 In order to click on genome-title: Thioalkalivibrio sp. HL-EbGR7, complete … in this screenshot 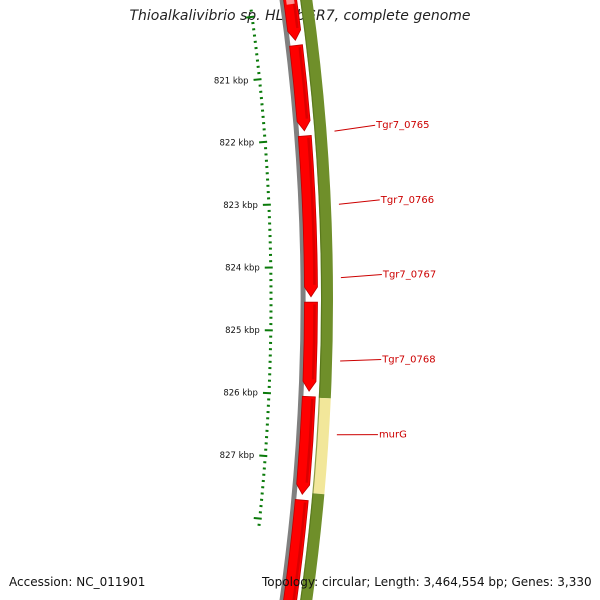, I will do `click(300, 16)`.